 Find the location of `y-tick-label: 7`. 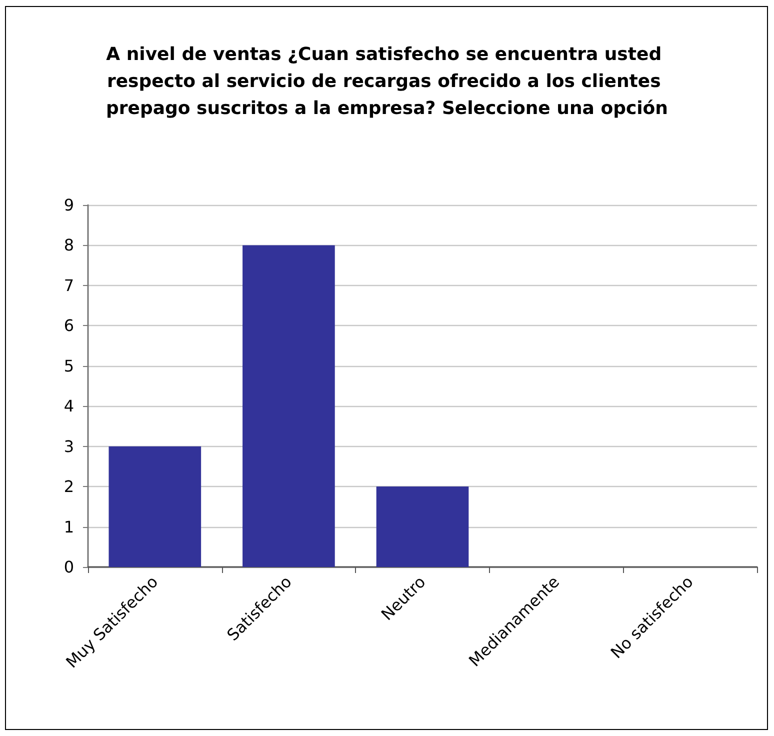

y-tick-label: 7 is located at coordinates (69, 285).